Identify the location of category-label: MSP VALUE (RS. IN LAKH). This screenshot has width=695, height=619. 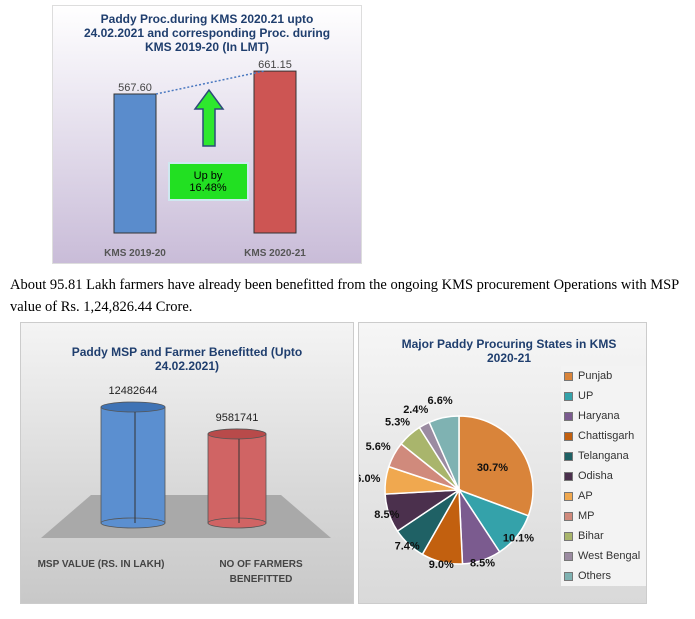
(101, 564).